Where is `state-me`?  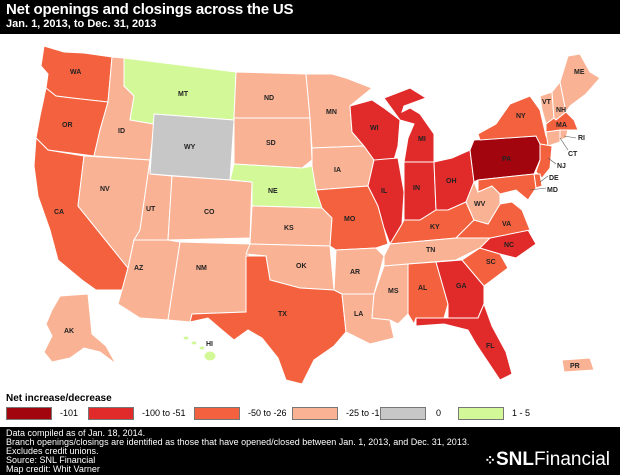
state-me is located at coordinates (580, 83).